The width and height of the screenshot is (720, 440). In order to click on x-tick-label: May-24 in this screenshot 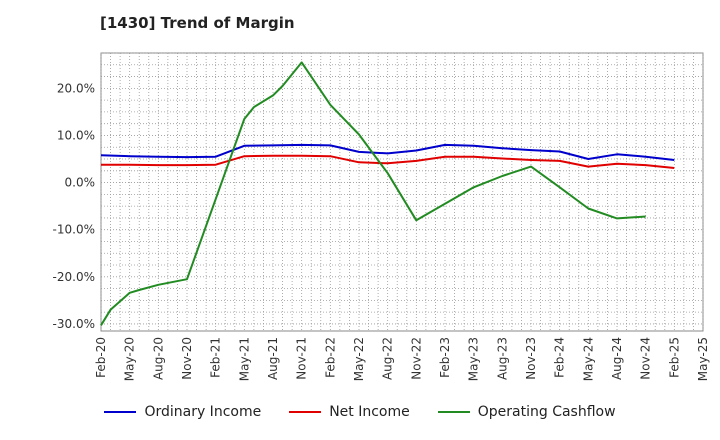, I will do `click(588, 359)`.